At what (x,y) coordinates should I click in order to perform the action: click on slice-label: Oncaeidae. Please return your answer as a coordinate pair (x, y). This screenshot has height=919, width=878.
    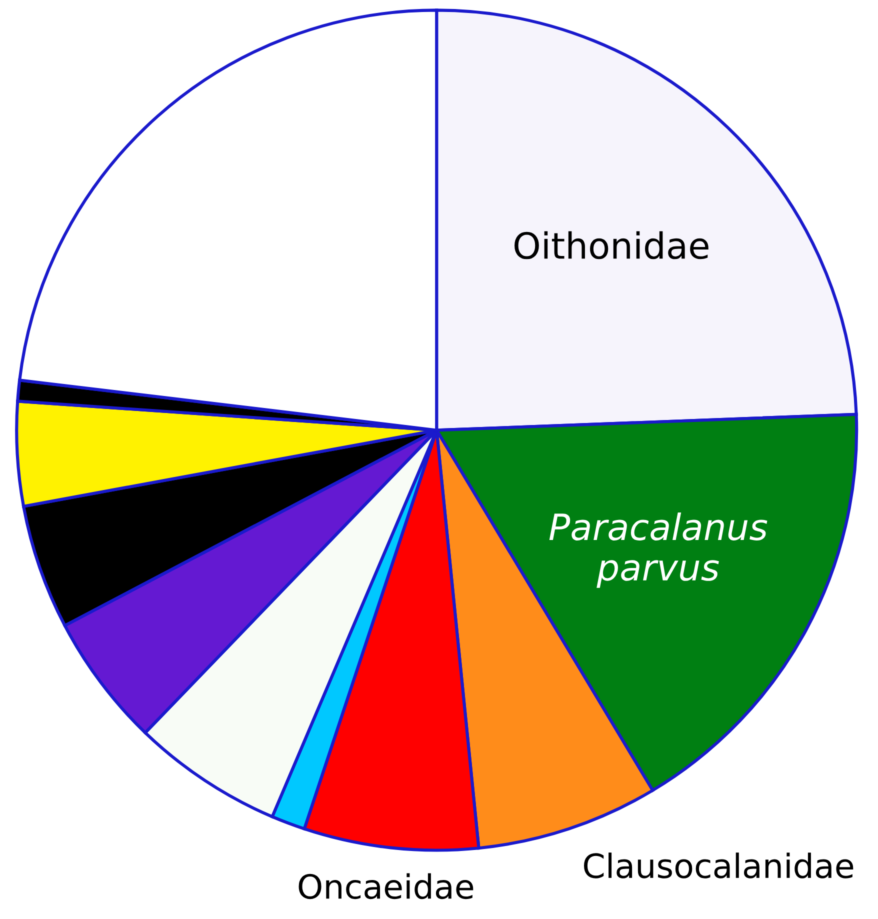
    Looking at the image, I should click on (386, 886).